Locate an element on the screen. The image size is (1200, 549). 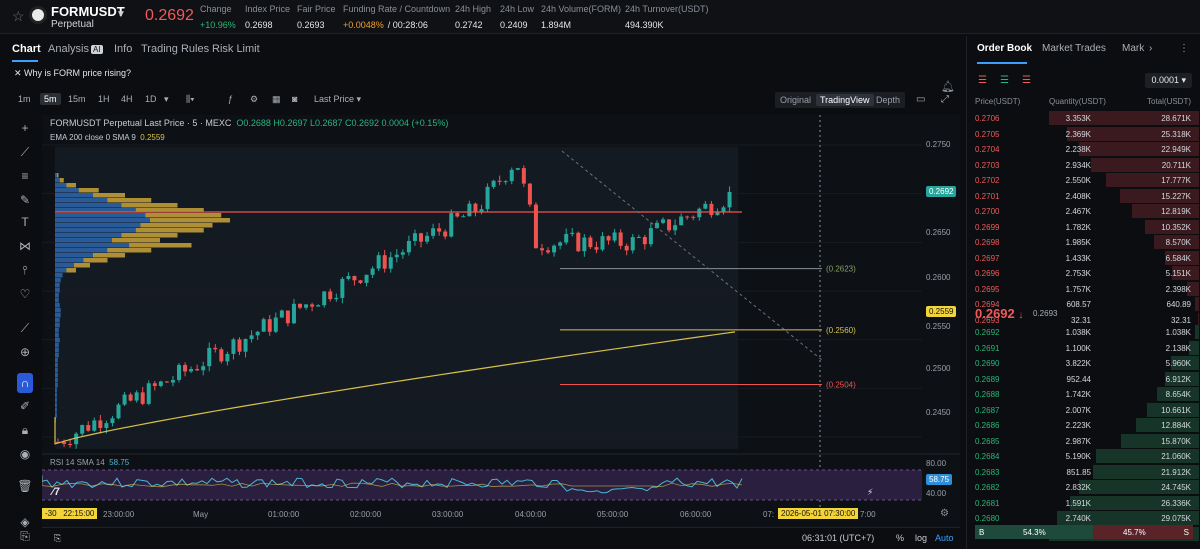
heart-icon: ♡ is located at coordinates (25, 294).